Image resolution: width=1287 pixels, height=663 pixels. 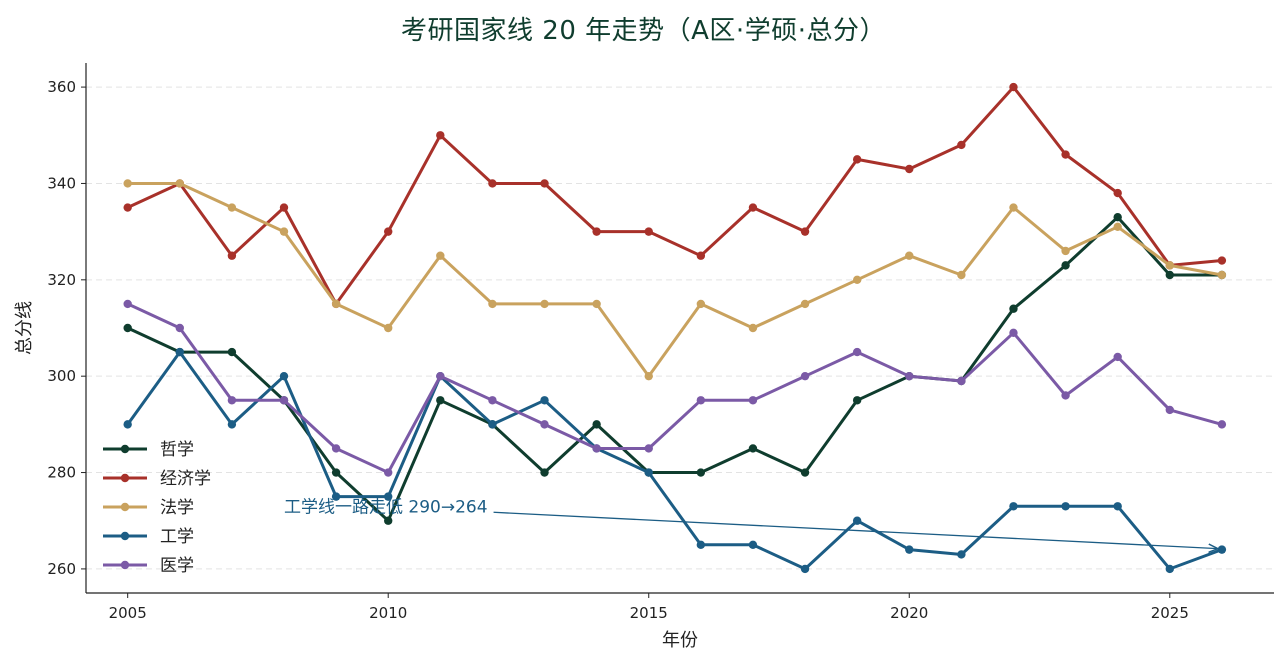 What do you see at coordinates (753, 448) in the screenshot?
I see `data-point-0-2017` at bounding box center [753, 448].